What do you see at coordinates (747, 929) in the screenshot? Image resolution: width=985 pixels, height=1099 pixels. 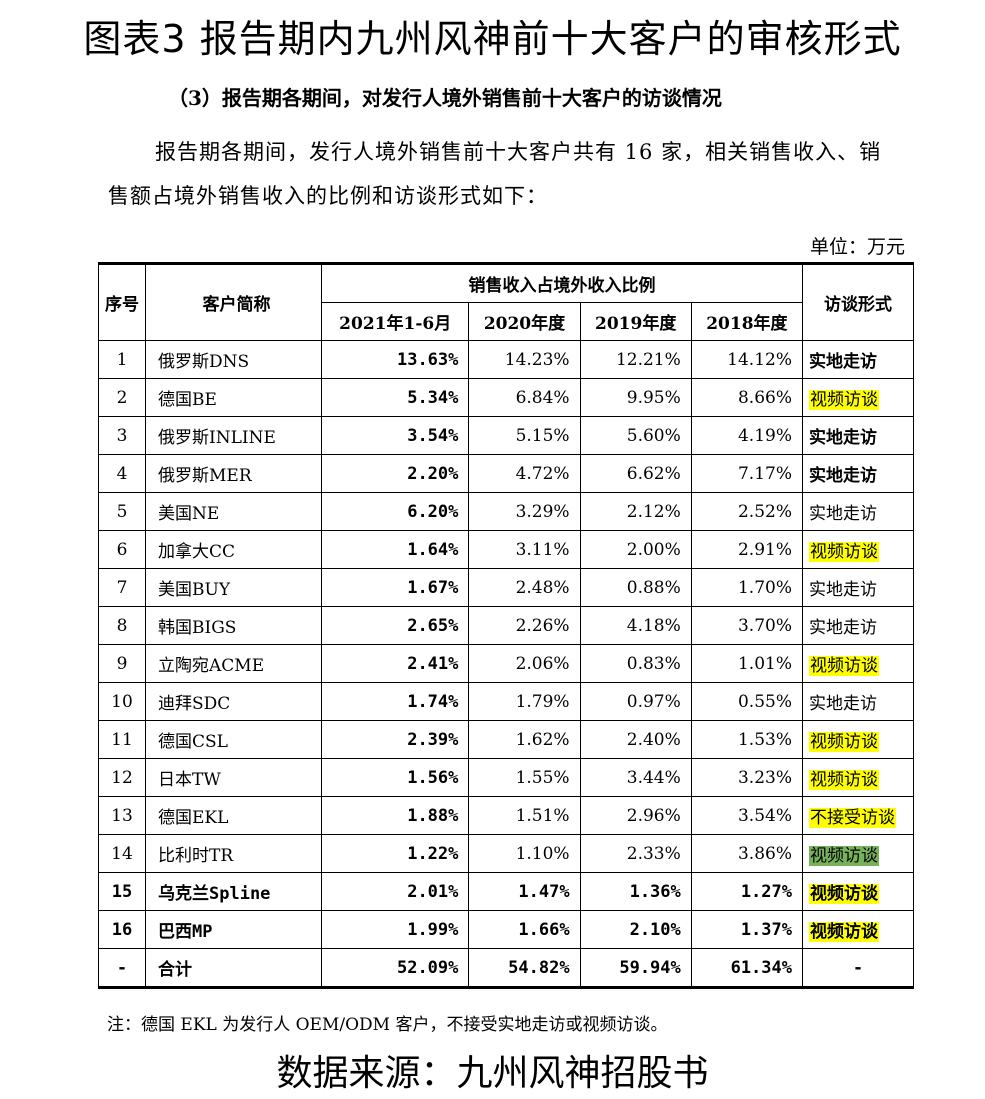 I see `cell-ratio-2018: 1.37%` at bounding box center [747, 929].